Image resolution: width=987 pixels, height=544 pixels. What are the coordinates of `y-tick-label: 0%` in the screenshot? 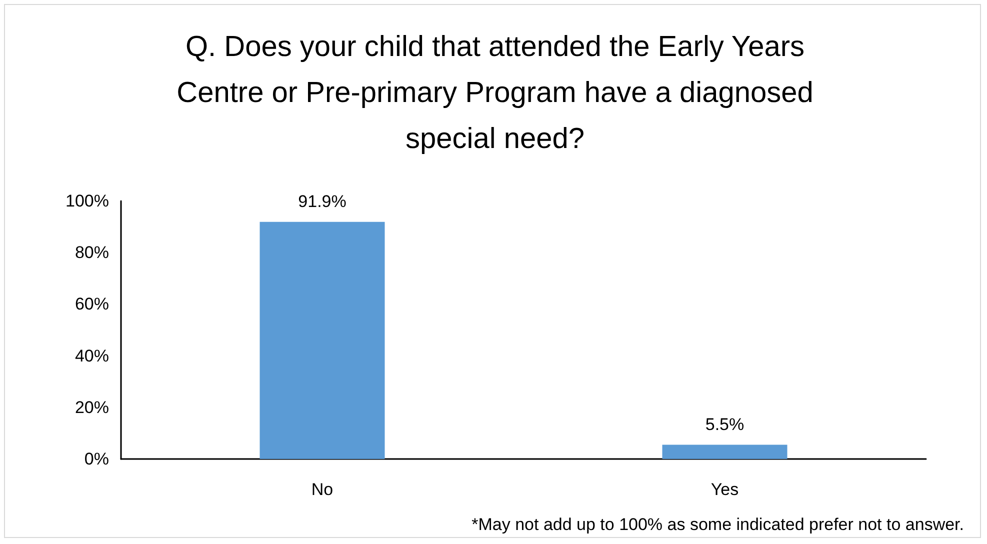 It's located at (96, 459).